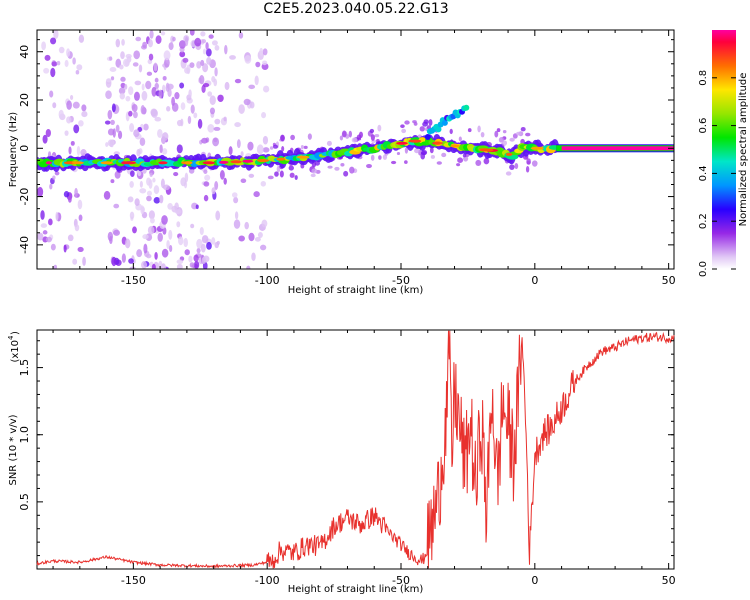  I want to click on branch-blob, so click(466, 107).